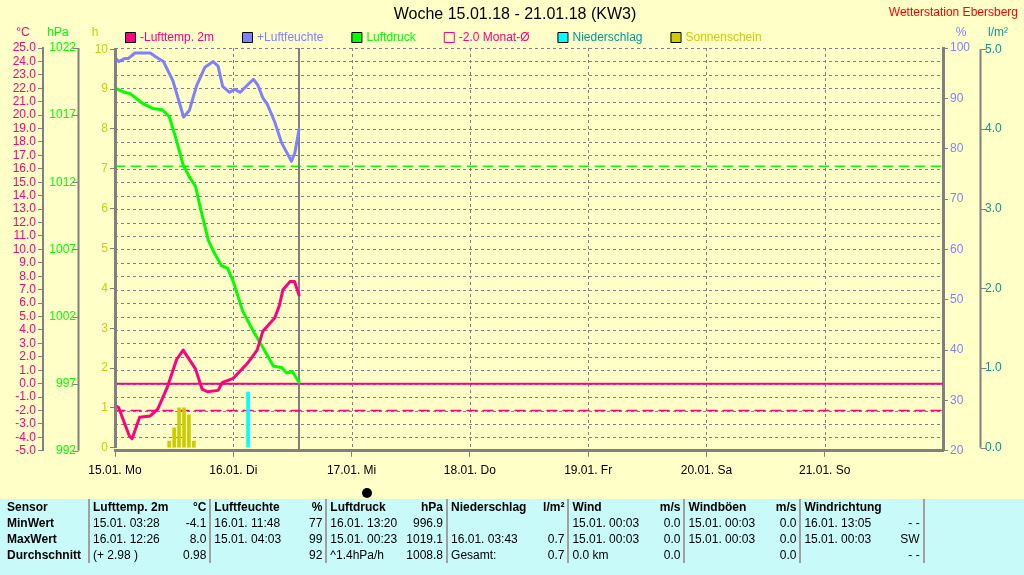 This screenshot has height=575, width=1024. Describe the element at coordinates (101, 48) in the screenshot. I see `y-tick-label: 10` at that location.